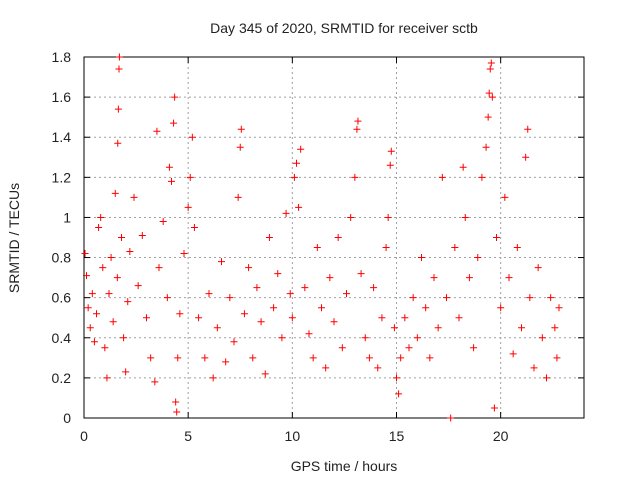  What do you see at coordinates (62, 137) in the screenshot?
I see `y-tick-label: 1.4` at bounding box center [62, 137].